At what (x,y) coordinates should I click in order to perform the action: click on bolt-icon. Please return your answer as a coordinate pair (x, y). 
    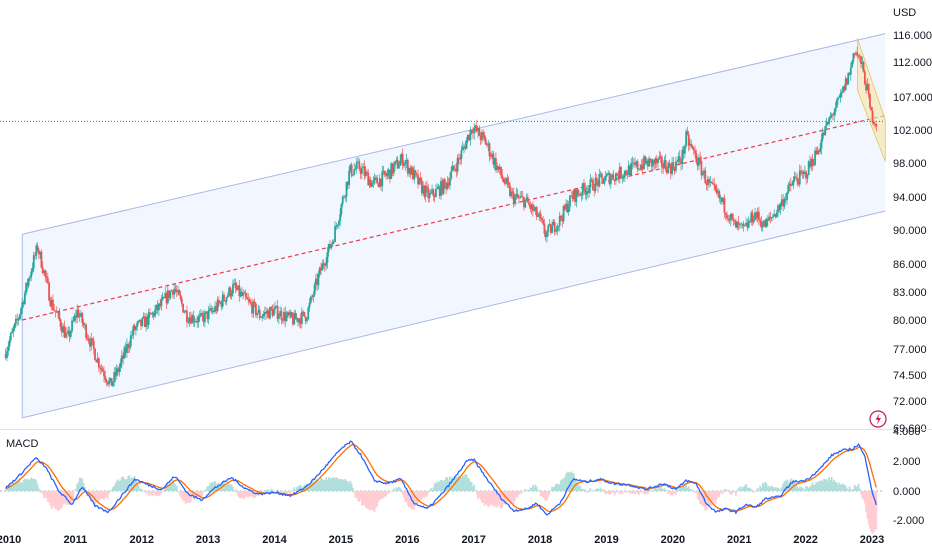
    Looking at the image, I should click on (878, 419).